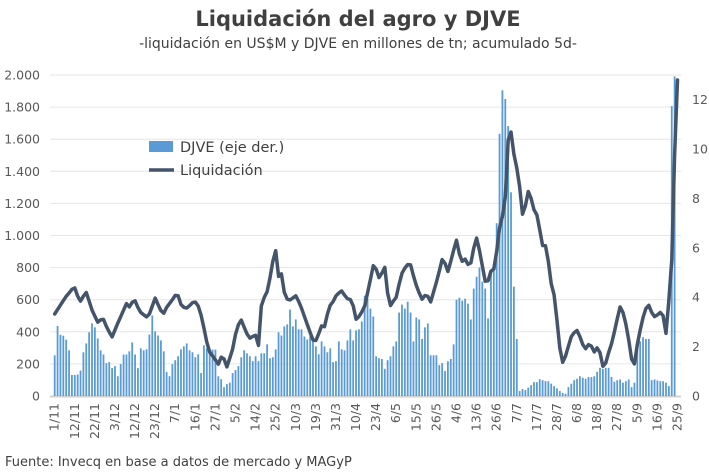 This screenshot has width=709, height=472. I want to click on legend-label-djve: DJVE (eje der.), so click(232, 148).